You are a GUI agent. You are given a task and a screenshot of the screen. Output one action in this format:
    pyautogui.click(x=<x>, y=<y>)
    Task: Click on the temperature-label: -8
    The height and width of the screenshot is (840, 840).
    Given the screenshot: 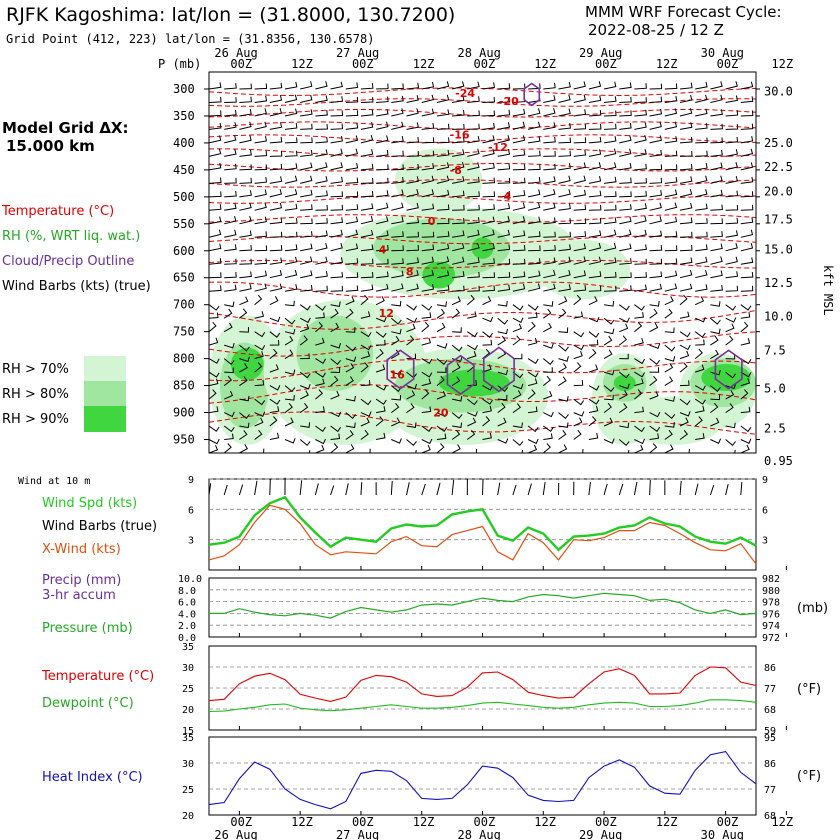 What is the action you would take?
    pyautogui.click(x=456, y=170)
    